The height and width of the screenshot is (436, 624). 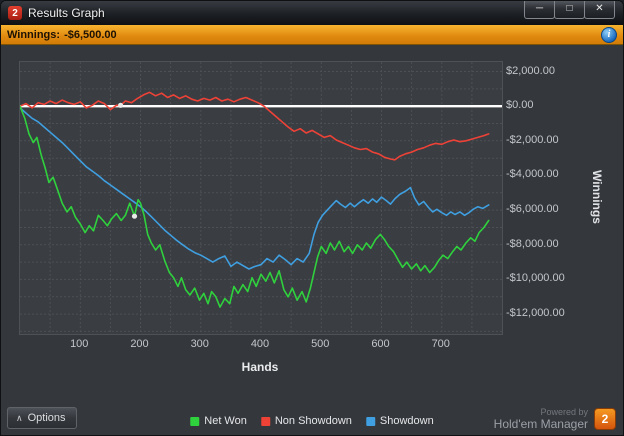 I want to click on y-axis-tick-label: -$6,000.00, so click(x=532, y=209).